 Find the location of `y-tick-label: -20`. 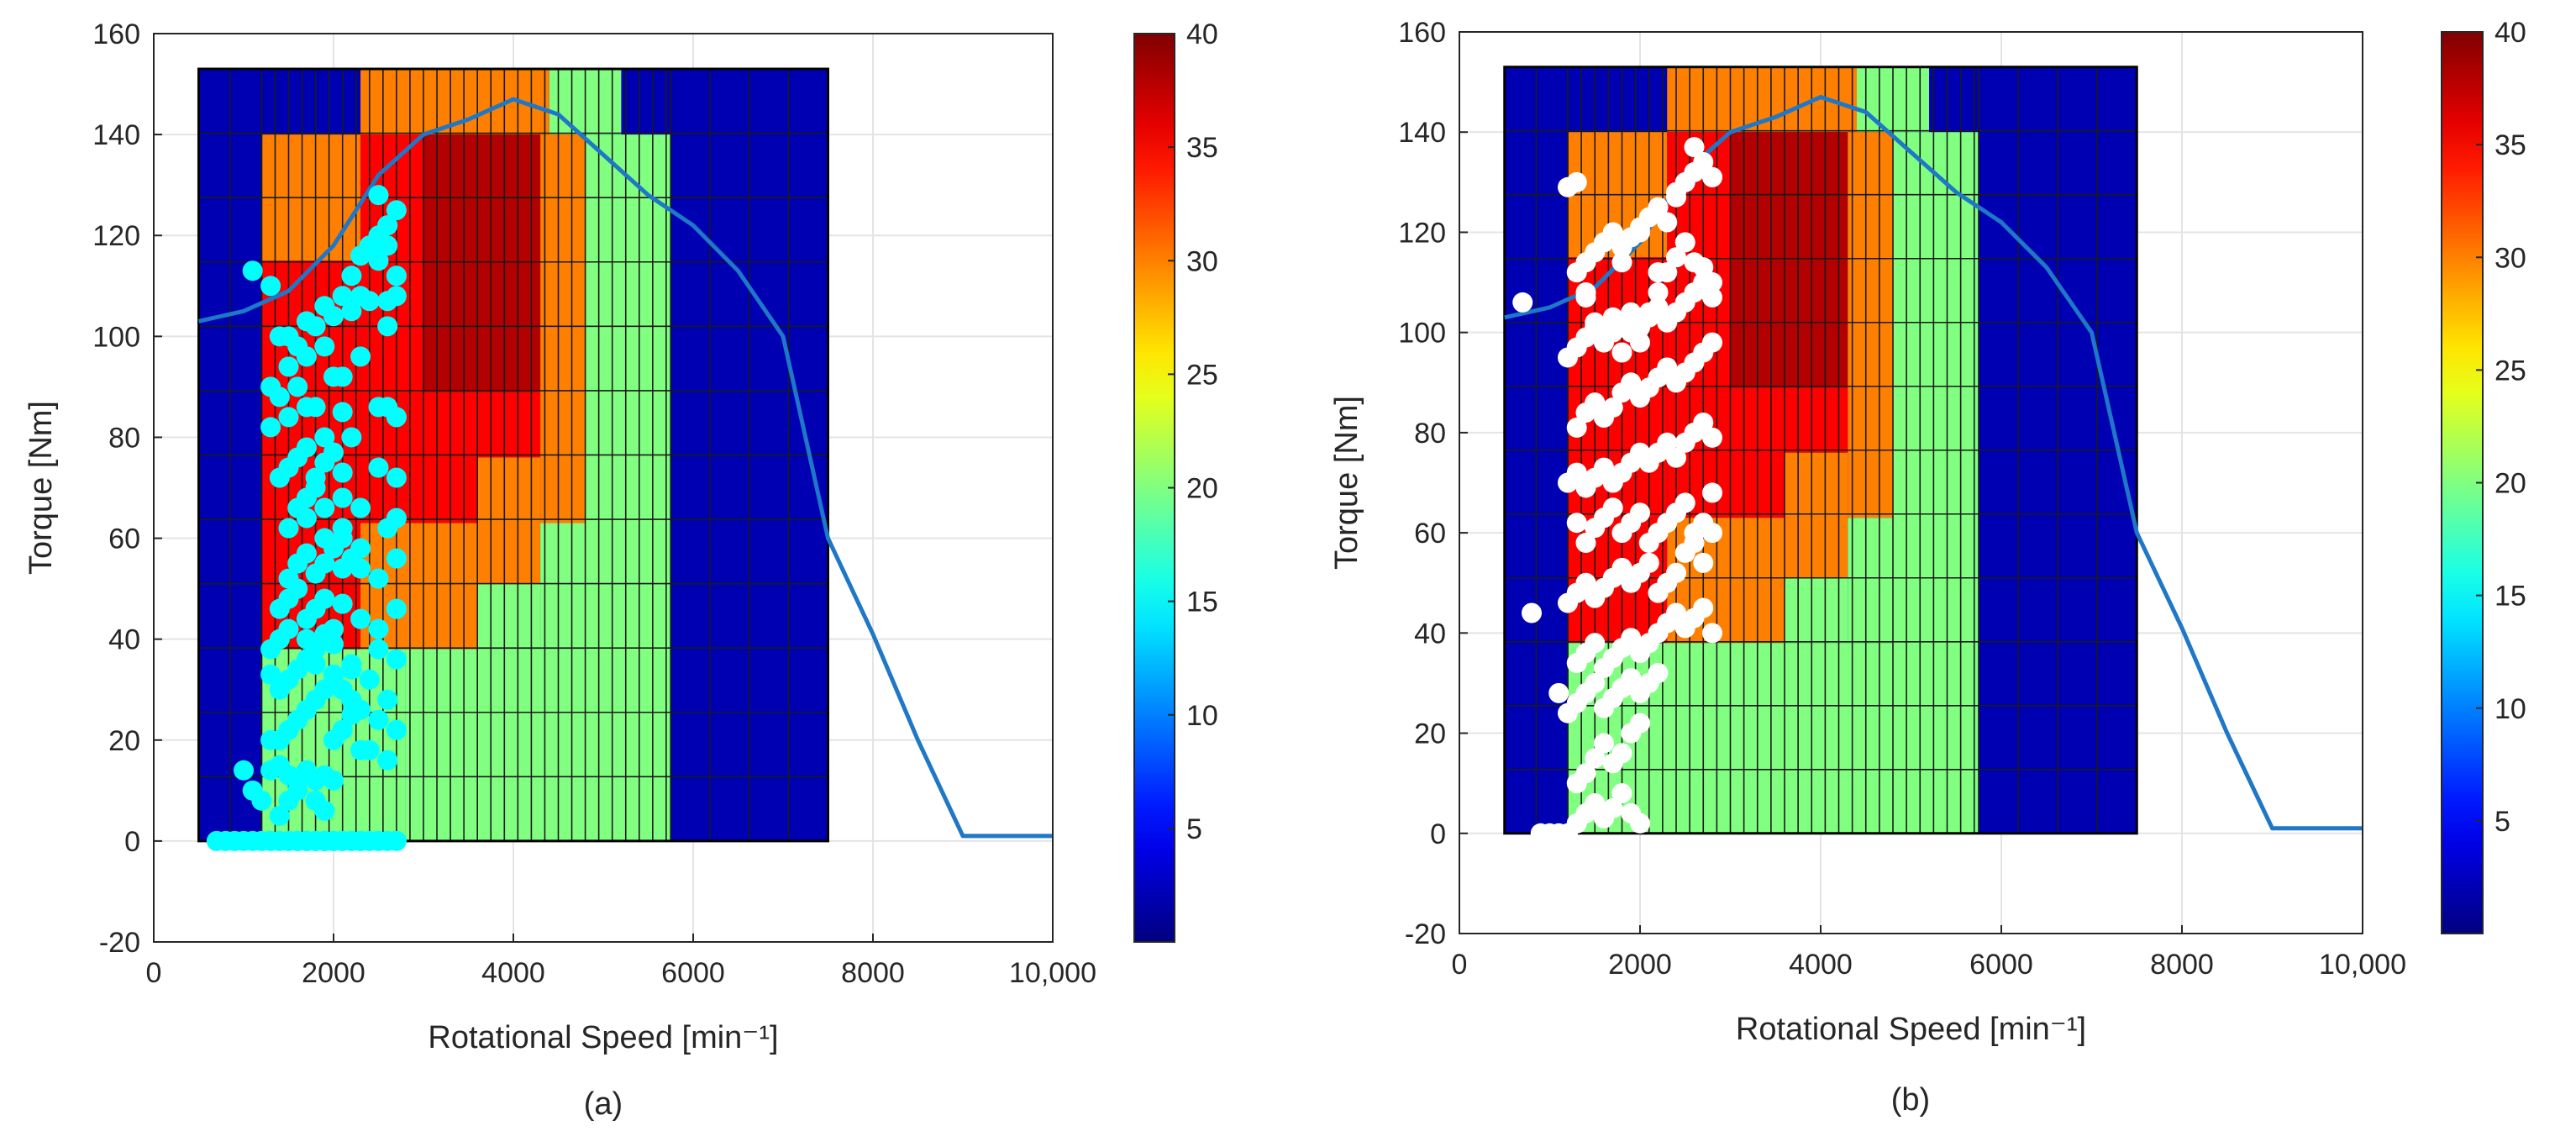

y-tick-label: -20 is located at coordinates (119, 943).